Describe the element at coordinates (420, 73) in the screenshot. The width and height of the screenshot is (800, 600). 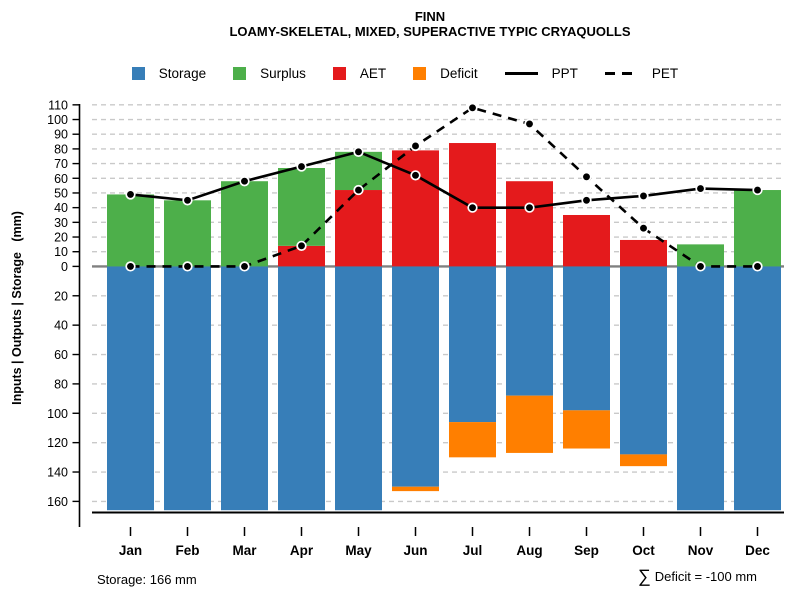
I see `deficit-swatch-icon` at that location.